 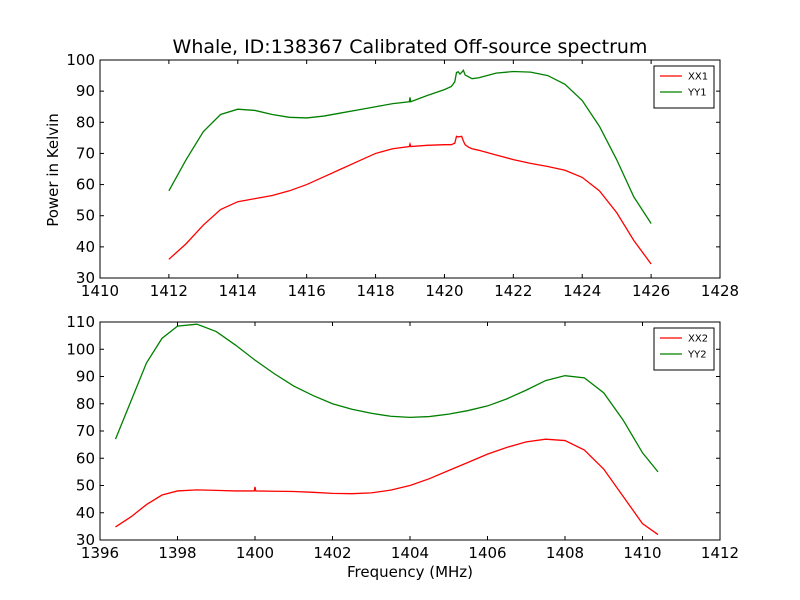 What do you see at coordinates (410, 553) in the screenshot?
I see `x-tick-label: 1404` at bounding box center [410, 553].